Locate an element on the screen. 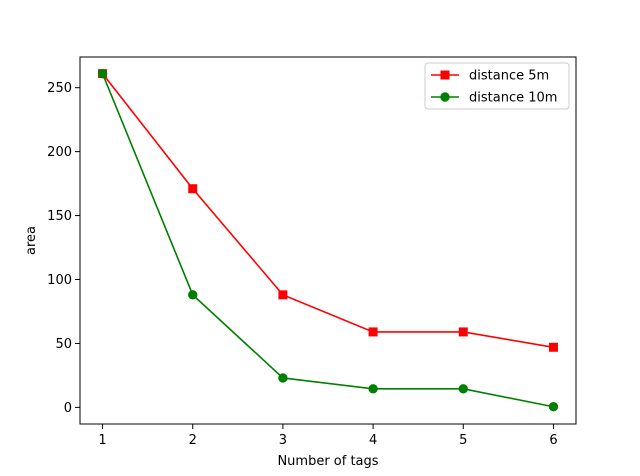 Image resolution: width=640 pixels, height=476 pixels. y-tick-label: 200 is located at coordinates (59, 152).